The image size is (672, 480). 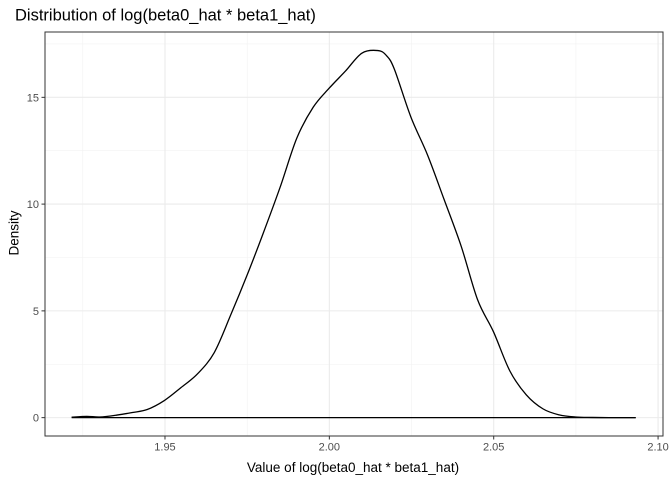 What do you see at coordinates (36, 258) in the screenshot?
I see `y-axis: 0 5 10 15` at bounding box center [36, 258].